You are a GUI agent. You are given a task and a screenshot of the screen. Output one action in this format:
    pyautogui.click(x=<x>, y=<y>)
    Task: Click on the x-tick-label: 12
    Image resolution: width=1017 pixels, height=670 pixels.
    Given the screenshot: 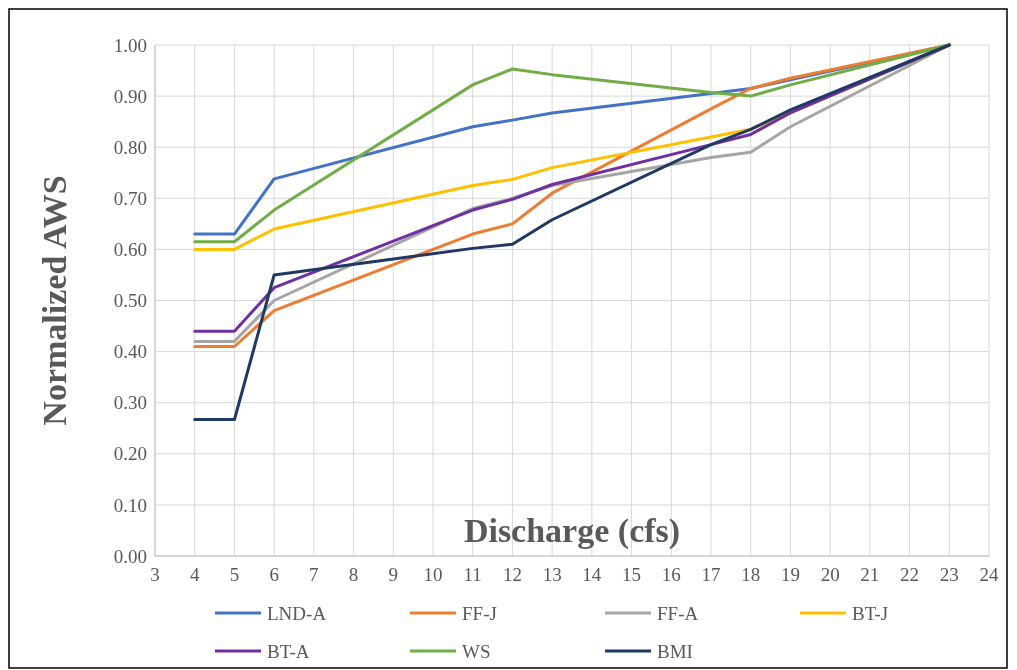 What is the action you would take?
    pyautogui.click(x=512, y=574)
    